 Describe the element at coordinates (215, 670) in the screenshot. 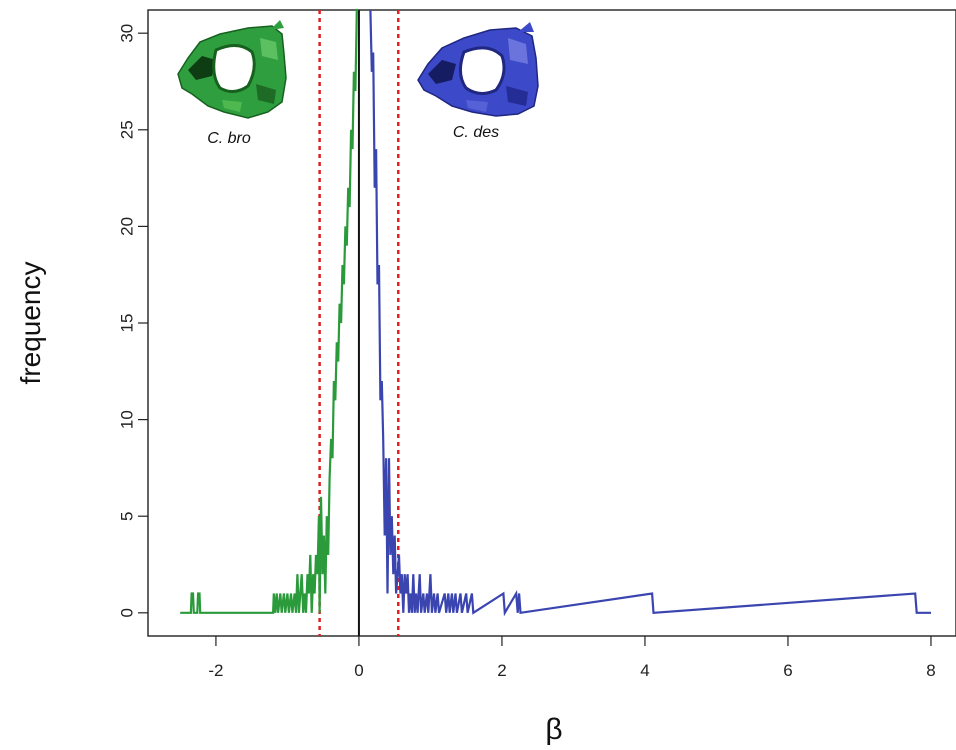

I see `x-tick-label: -2` at that location.